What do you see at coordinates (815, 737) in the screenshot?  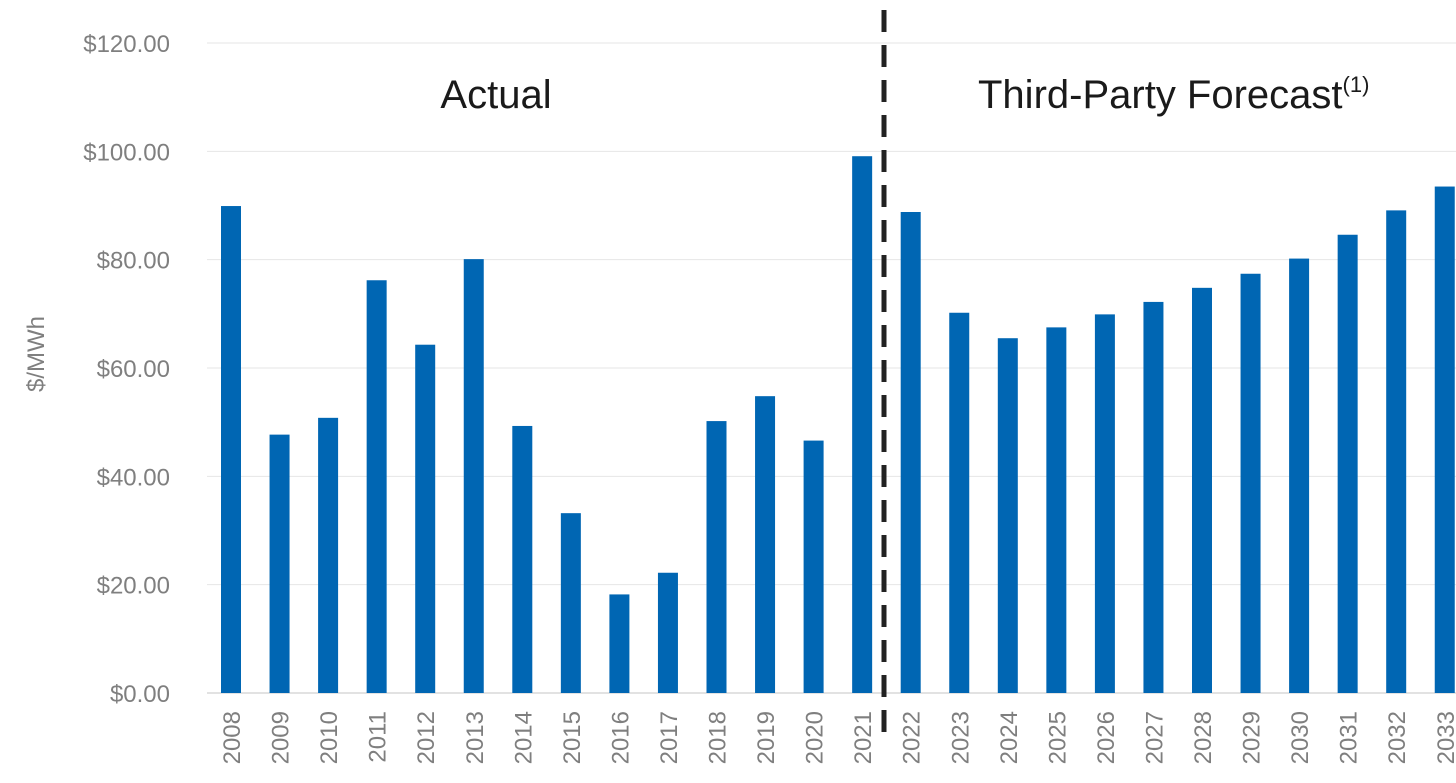 I see `x-tick-label: 2020` at bounding box center [815, 737].